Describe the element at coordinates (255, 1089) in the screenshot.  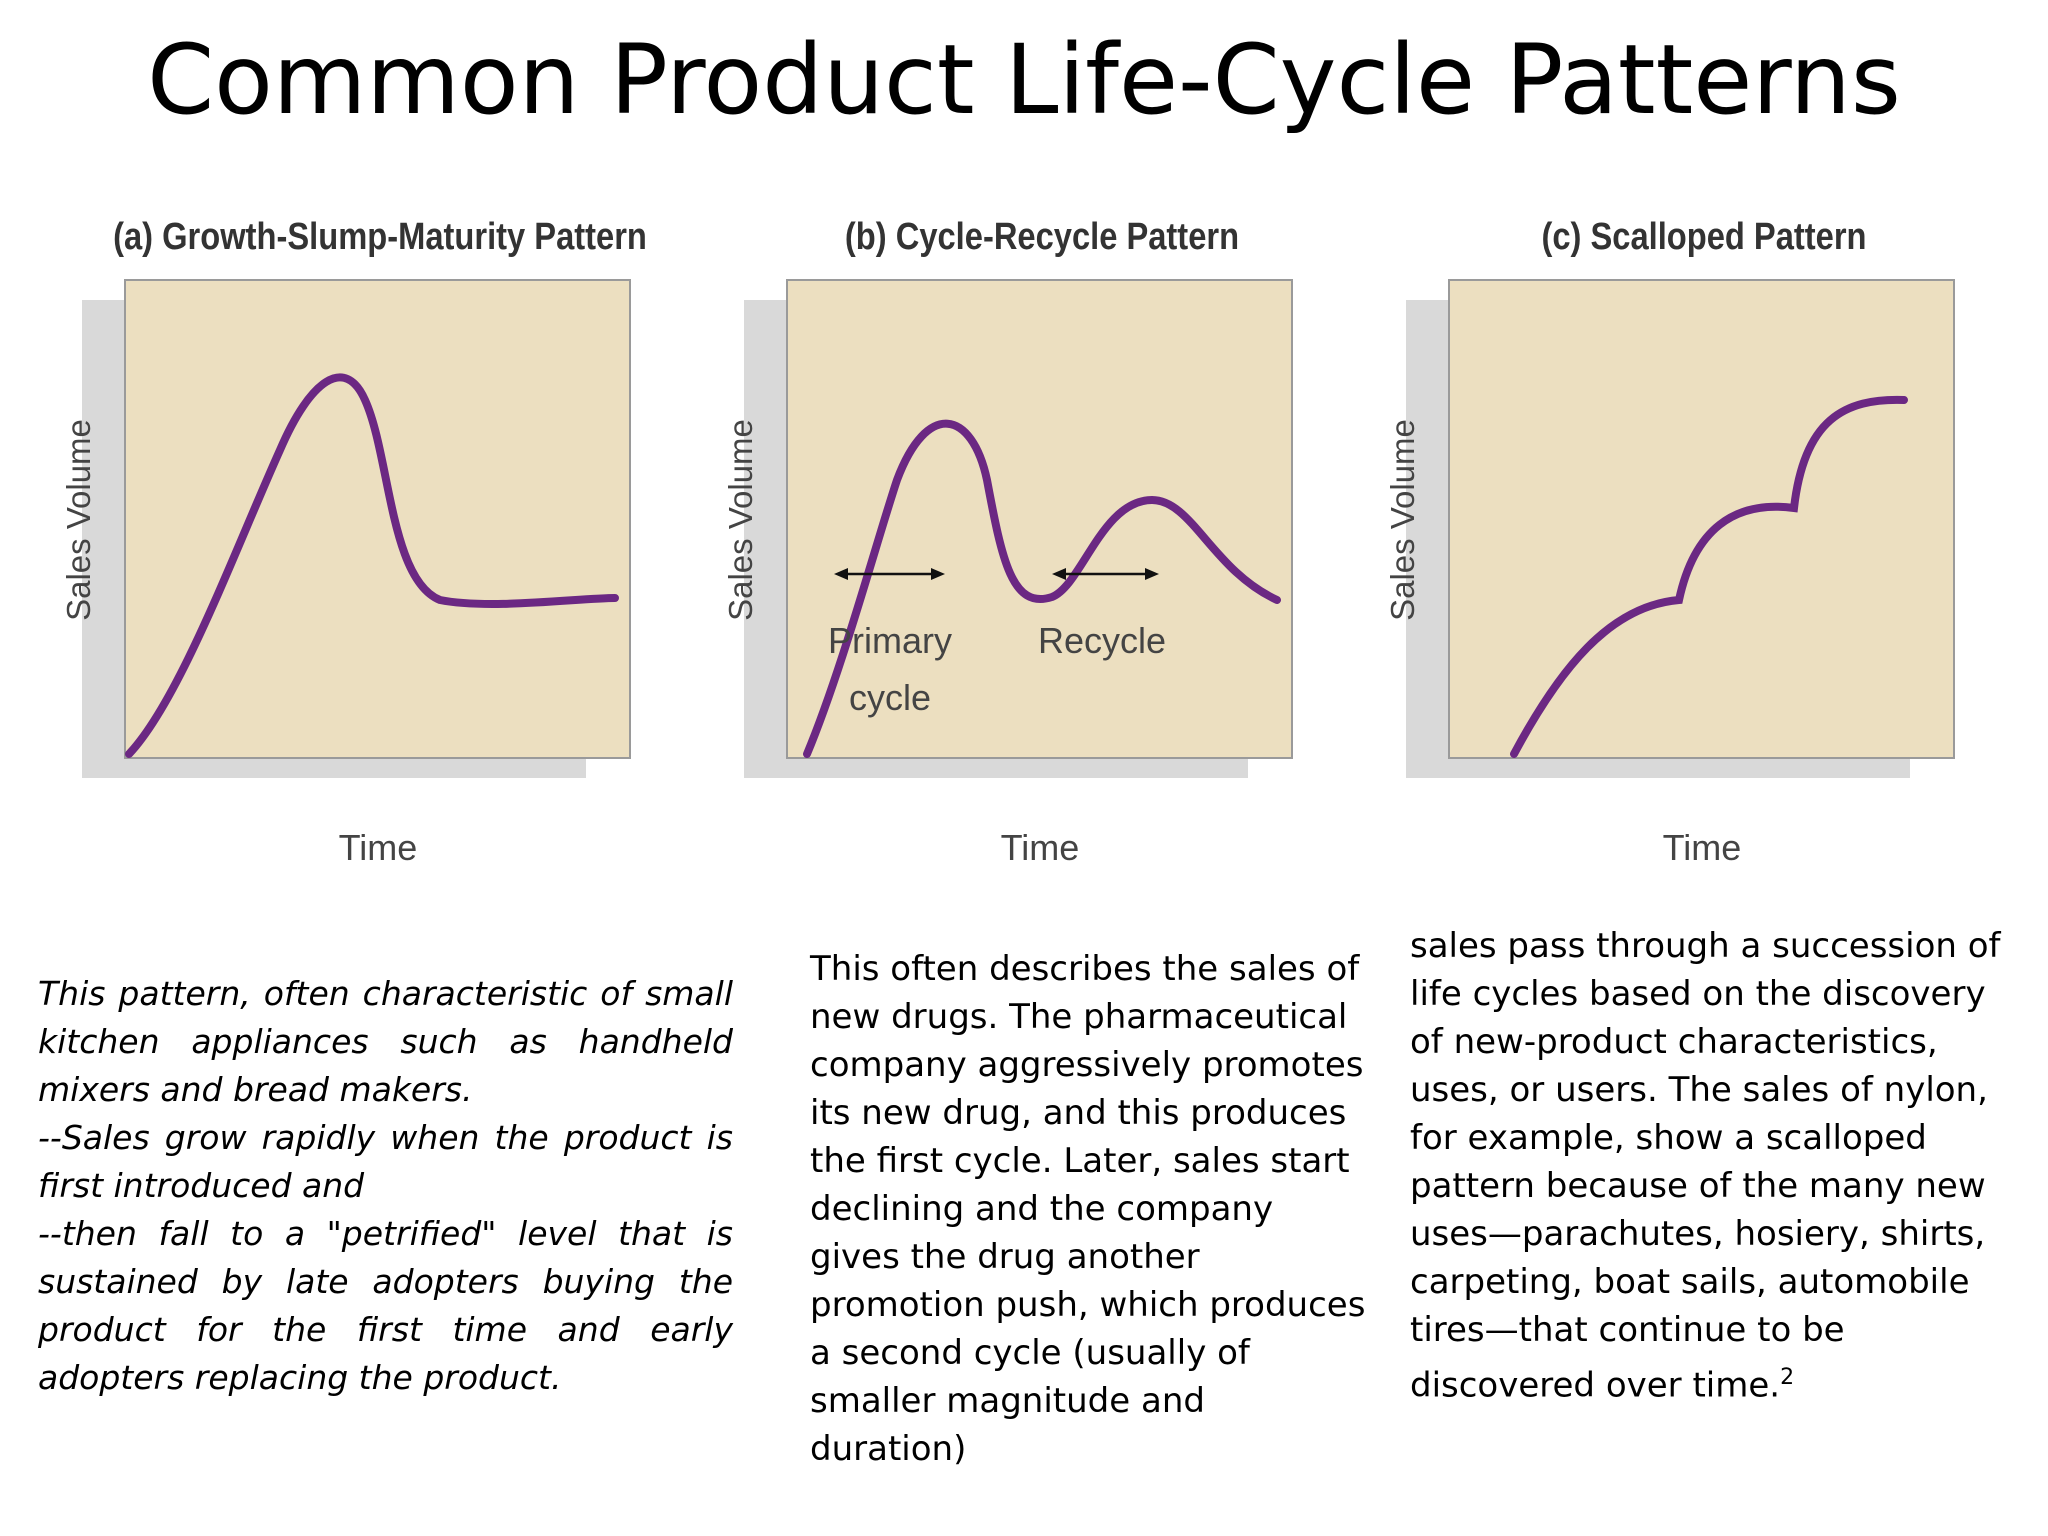
I see `description-line: mixers and bread makers.` at that location.